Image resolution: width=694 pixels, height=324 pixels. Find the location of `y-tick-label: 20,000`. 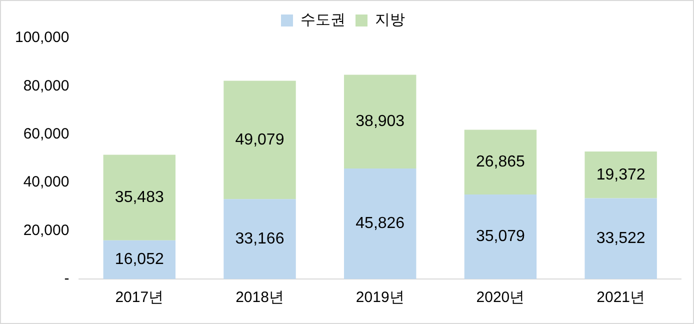

y-tick-label: 20,000 is located at coordinates (46, 230).